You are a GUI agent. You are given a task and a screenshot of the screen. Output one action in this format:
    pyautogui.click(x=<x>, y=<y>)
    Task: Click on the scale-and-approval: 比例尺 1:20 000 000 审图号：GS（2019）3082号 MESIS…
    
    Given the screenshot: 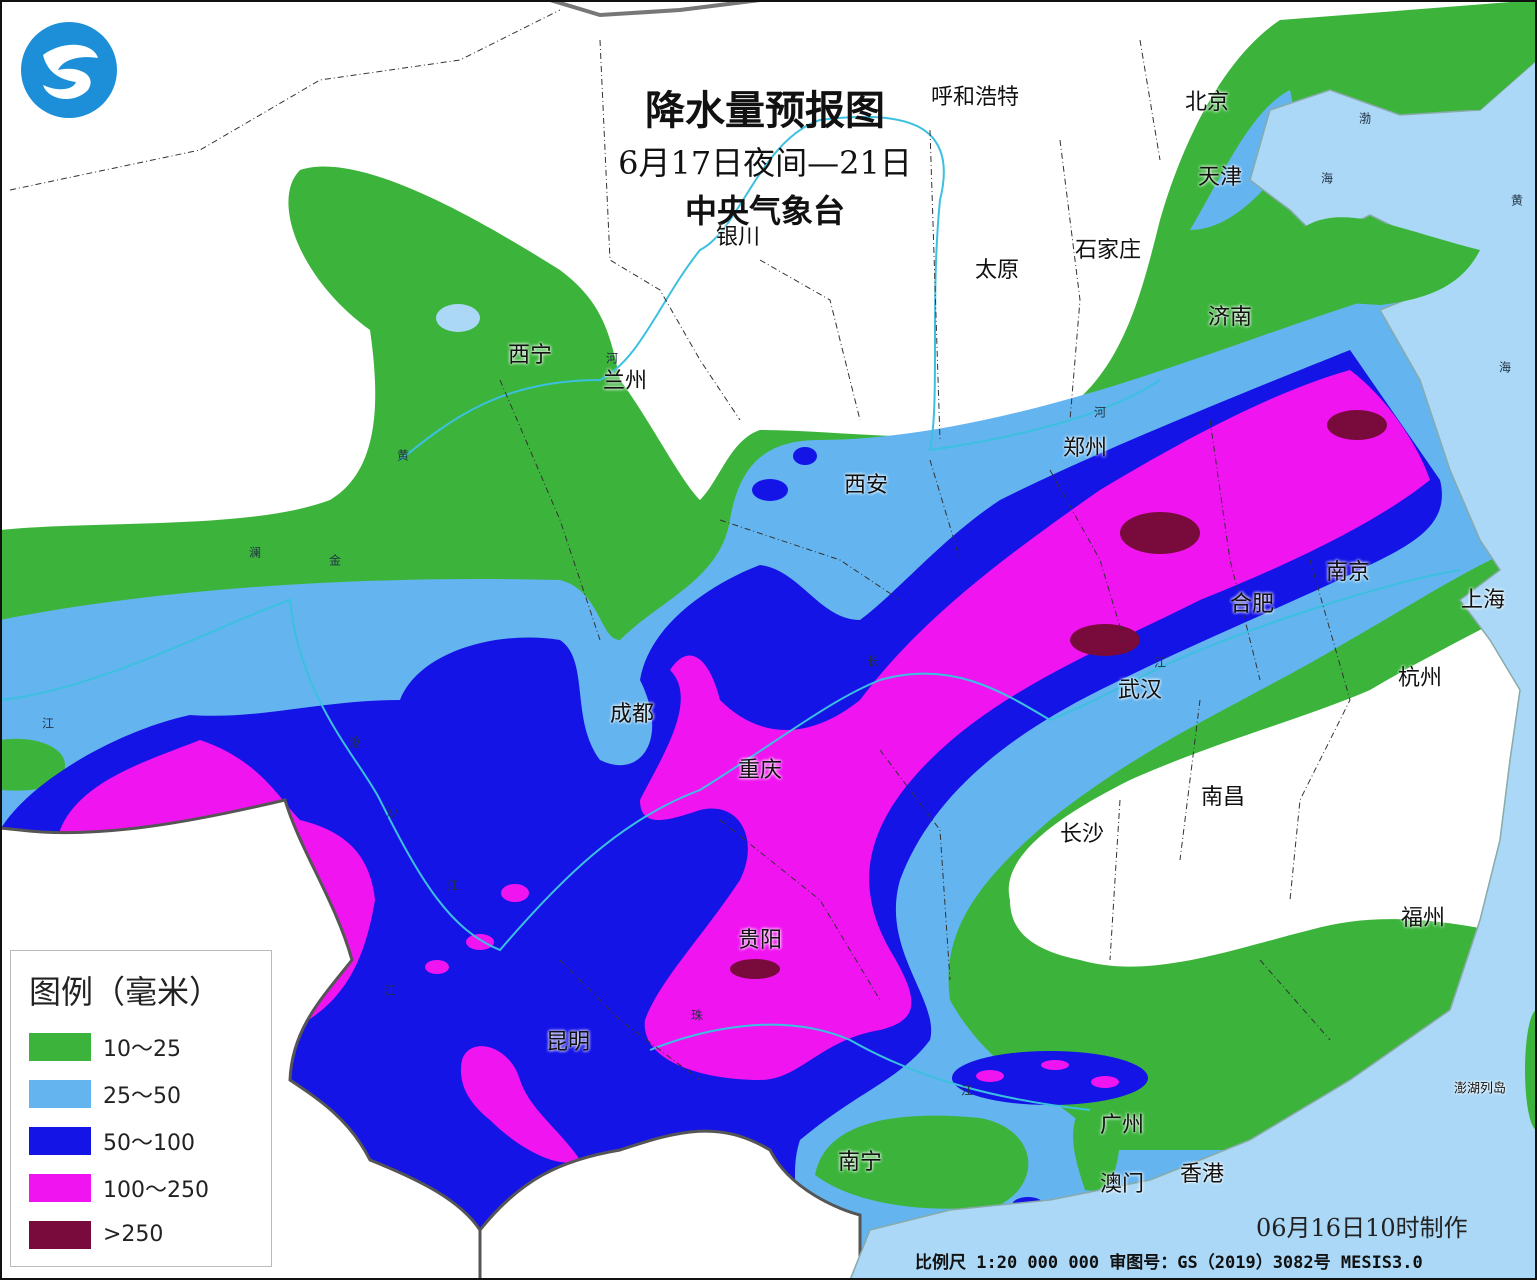 What is the action you would take?
    pyautogui.click(x=1169, y=1263)
    